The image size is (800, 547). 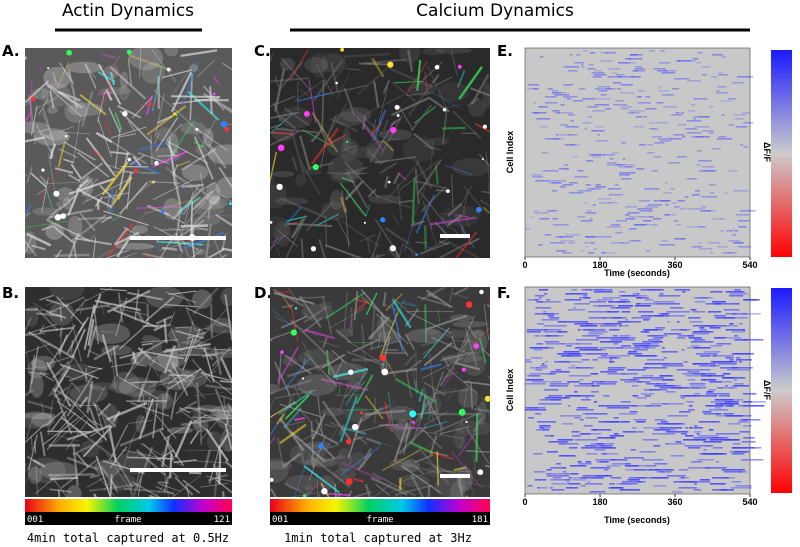 I want to click on x-tick-label: 540, so click(x=749, y=502).